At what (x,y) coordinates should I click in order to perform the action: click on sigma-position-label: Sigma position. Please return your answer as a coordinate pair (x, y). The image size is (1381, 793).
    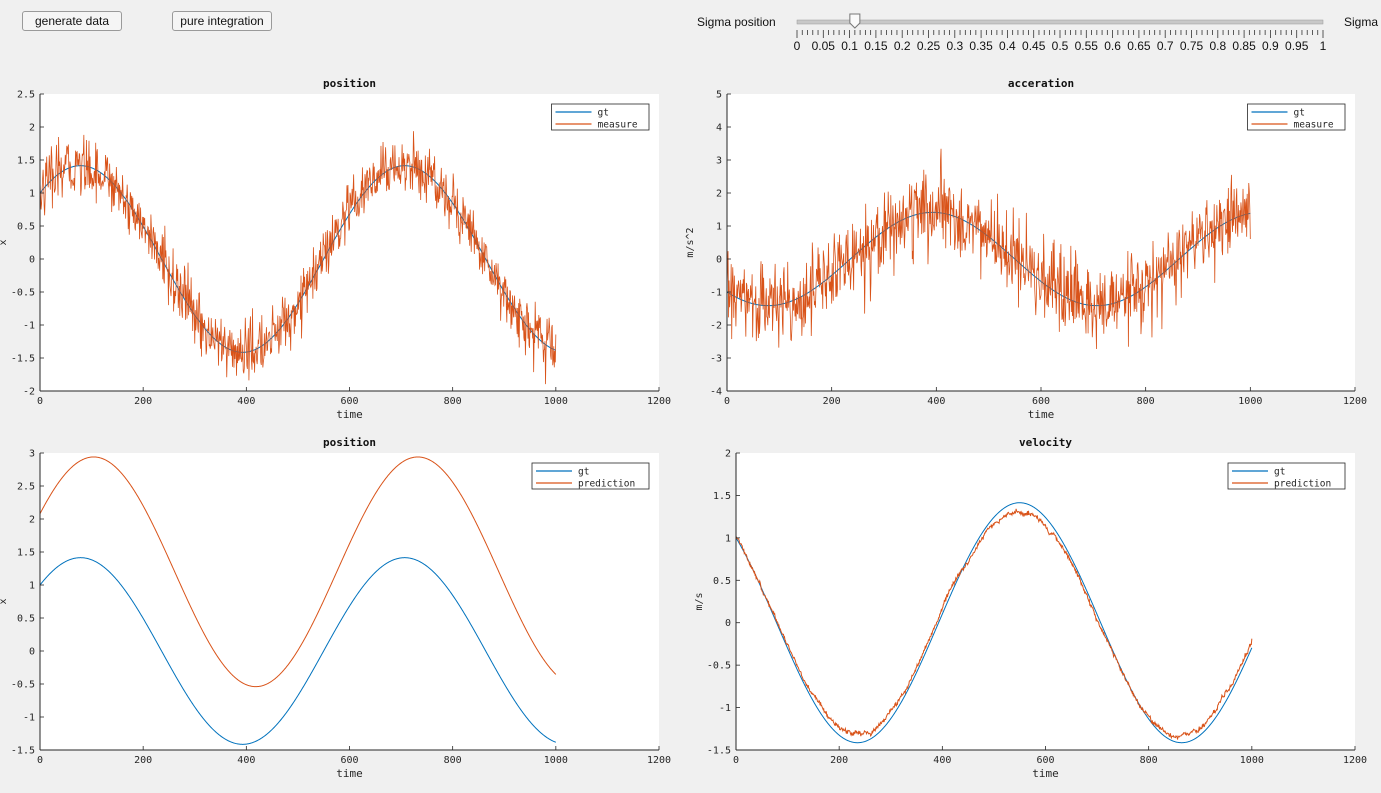
    Looking at the image, I should click on (736, 22).